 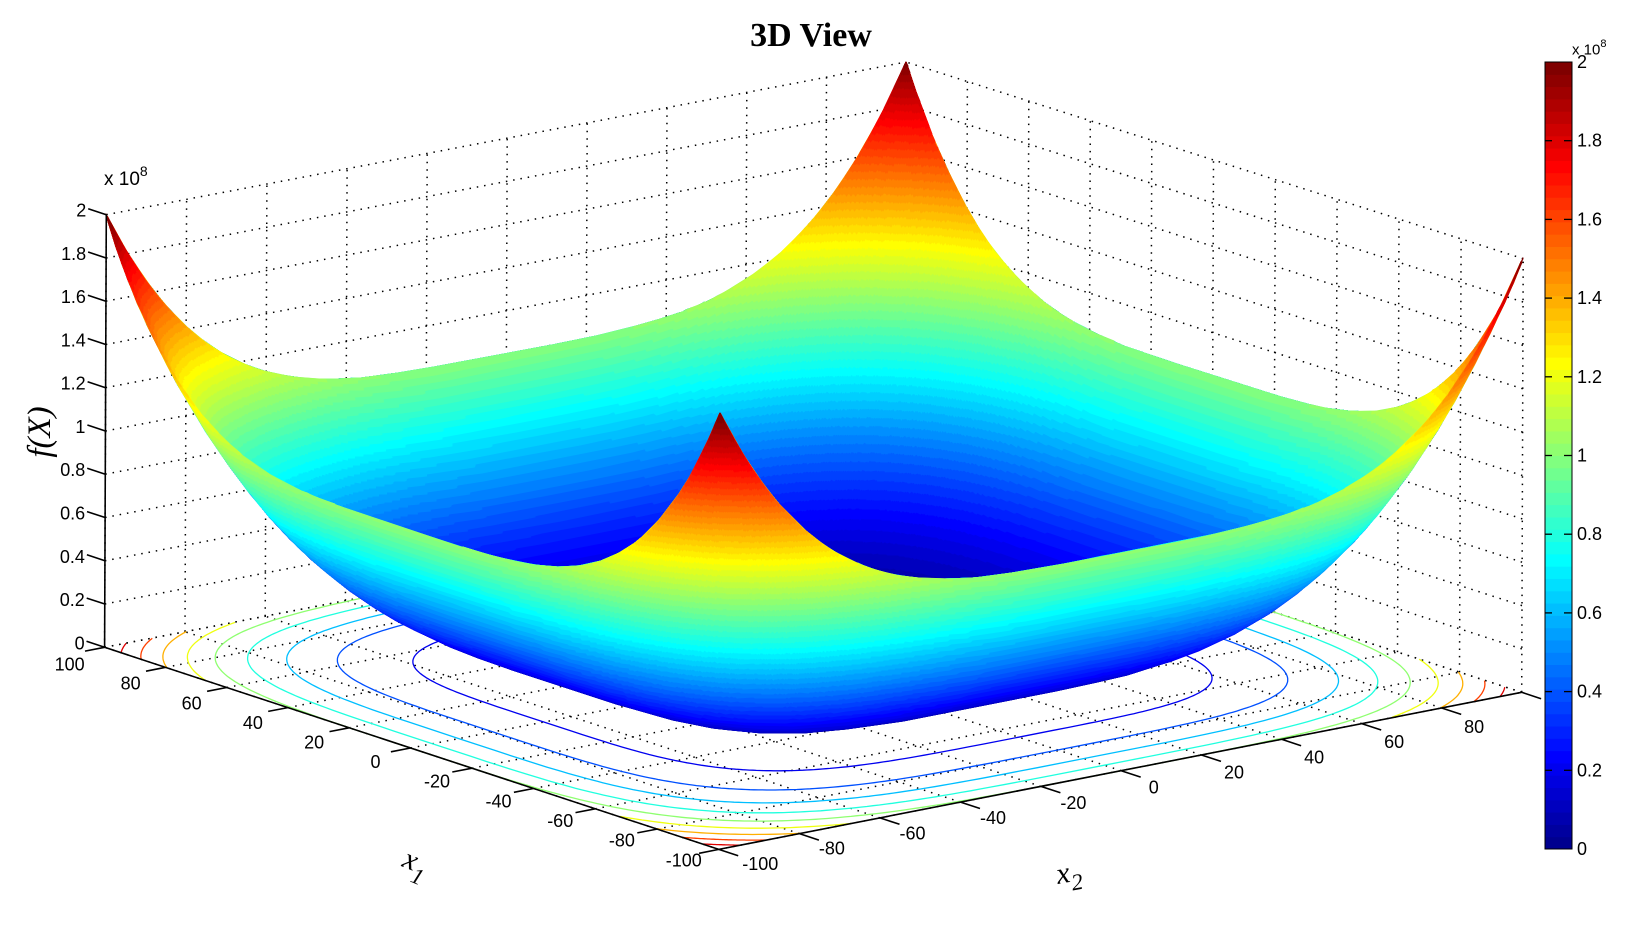 What do you see at coordinates (70, 664) in the screenshot?
I see `svg-text: 100` at bounding box center [70, 664].